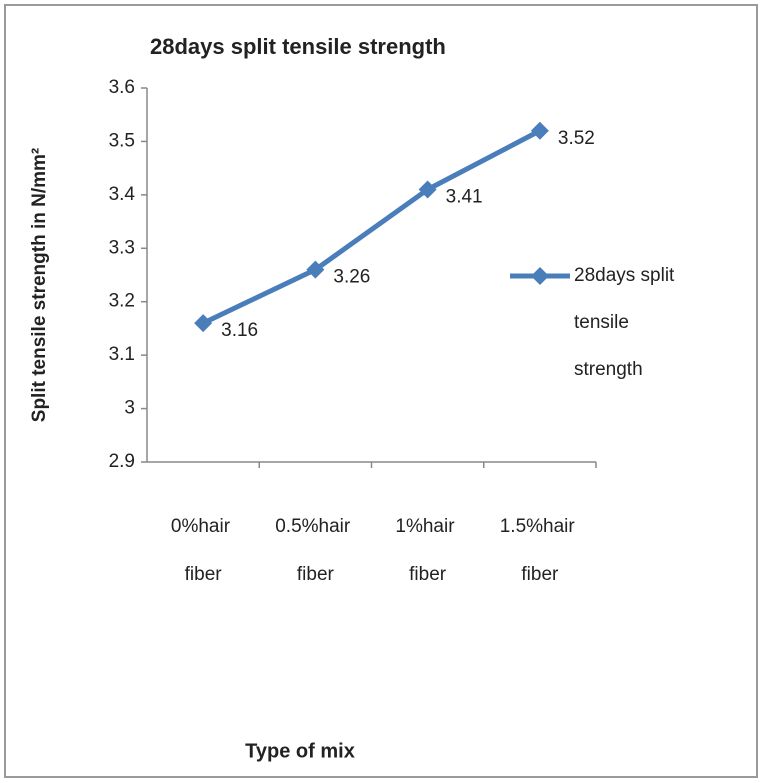 Image resolution: width=763 pixels, height=783 pixels. I want to click on legend-marker, so click(540, 276).